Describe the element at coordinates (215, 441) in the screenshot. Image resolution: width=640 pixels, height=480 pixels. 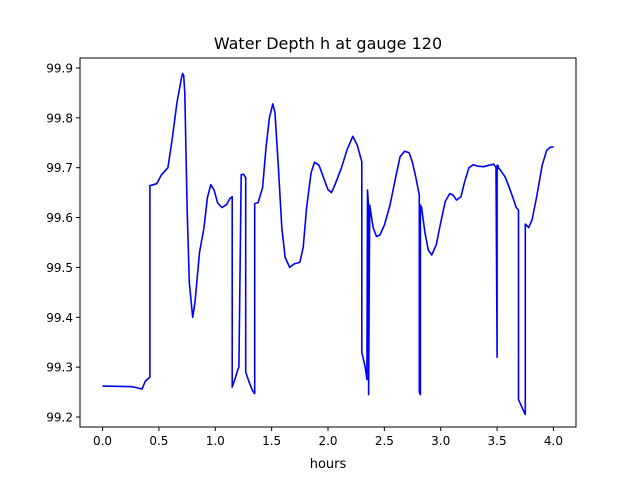
I see `x-tick-label: 1.0` at that location.